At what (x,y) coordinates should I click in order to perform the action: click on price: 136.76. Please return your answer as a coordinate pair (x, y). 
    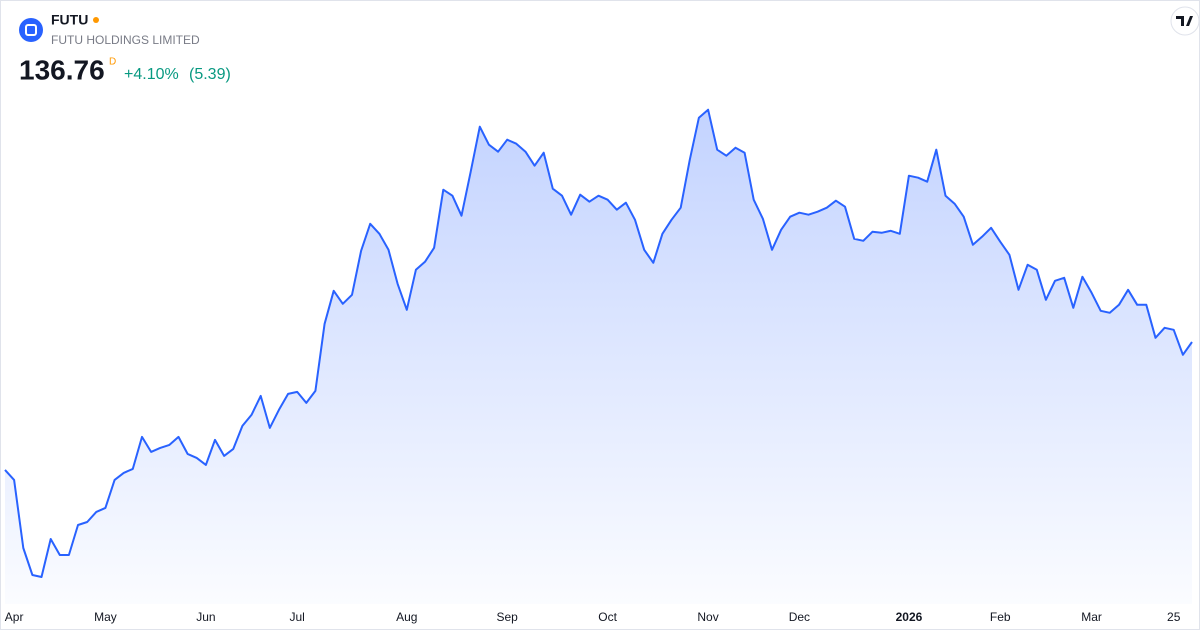
    Looking at the image, I should click on (62, 69).